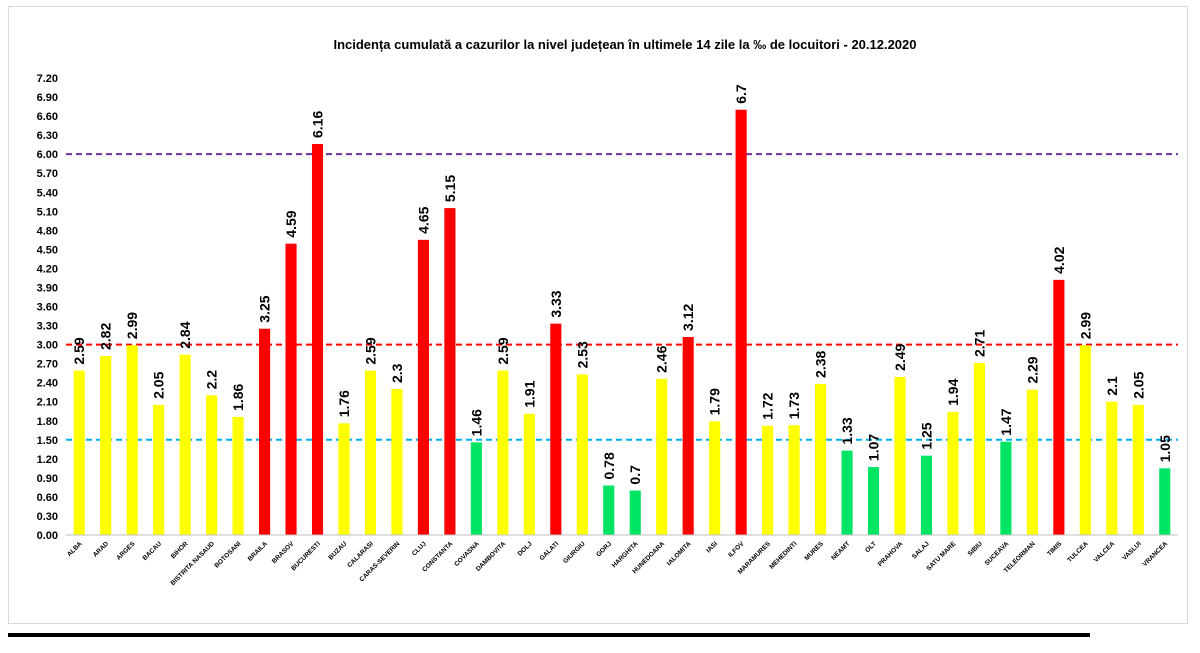  I want to click on x-tick-label: SUCEAVA, so click(997, 553).